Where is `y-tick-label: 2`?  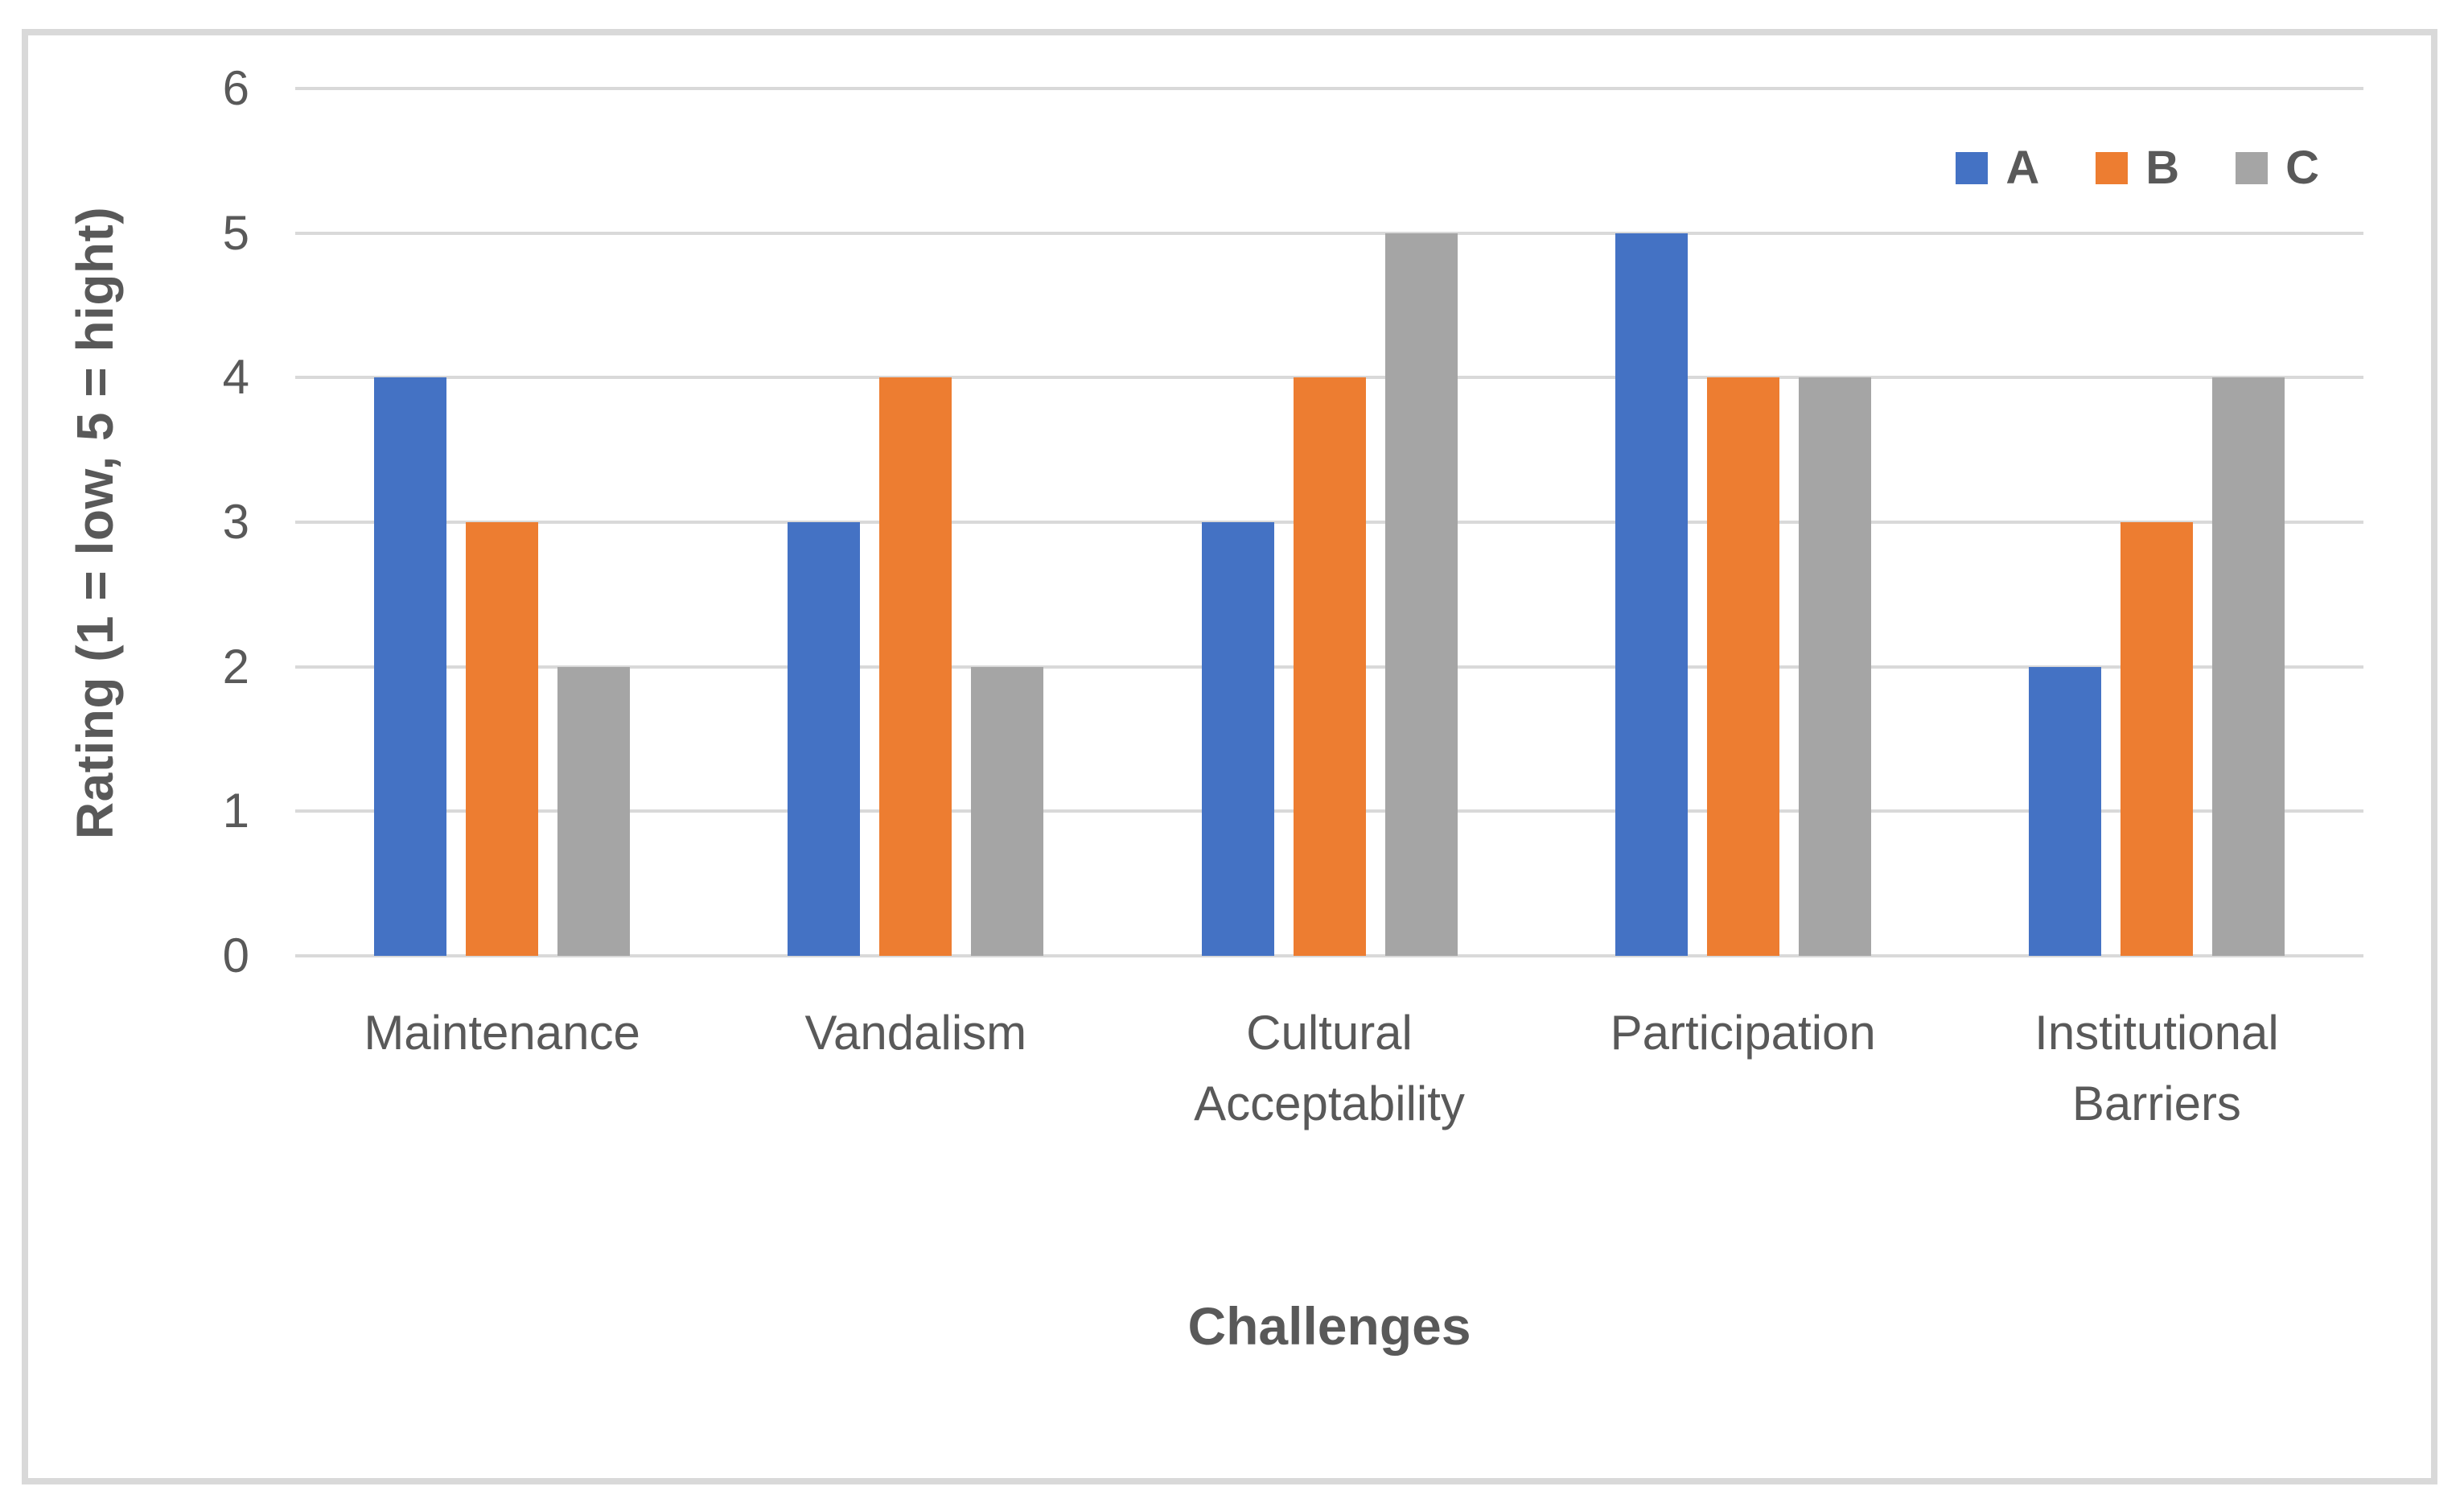 y-tick-label: 2 is located at coordinates (235, 666).